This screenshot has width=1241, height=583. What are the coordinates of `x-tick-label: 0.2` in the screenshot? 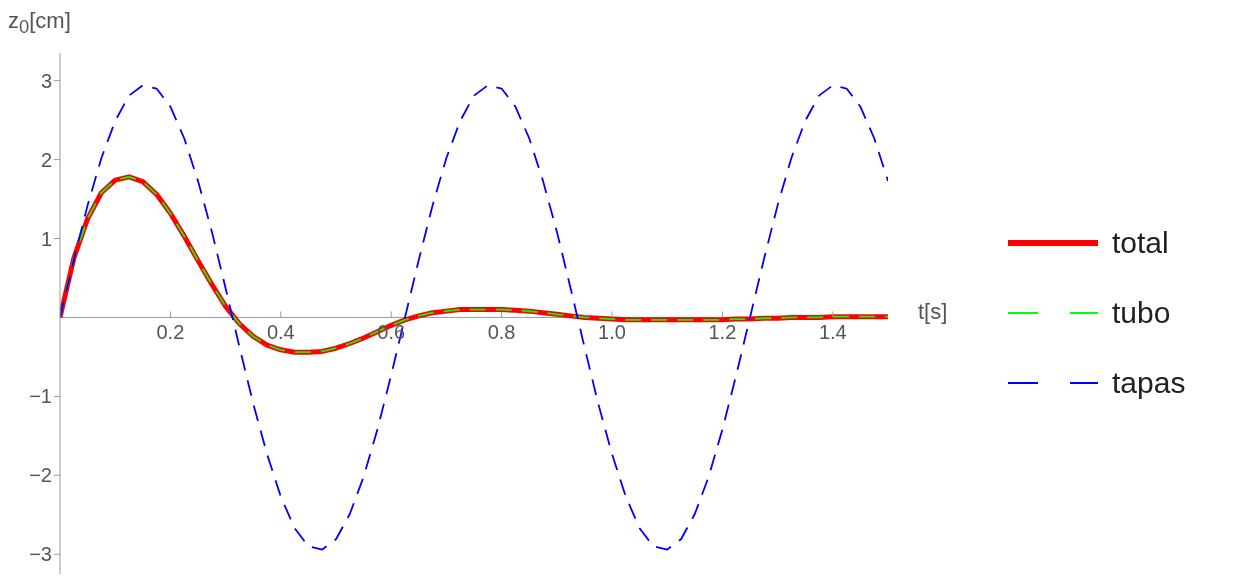 It's located at (170, 332).